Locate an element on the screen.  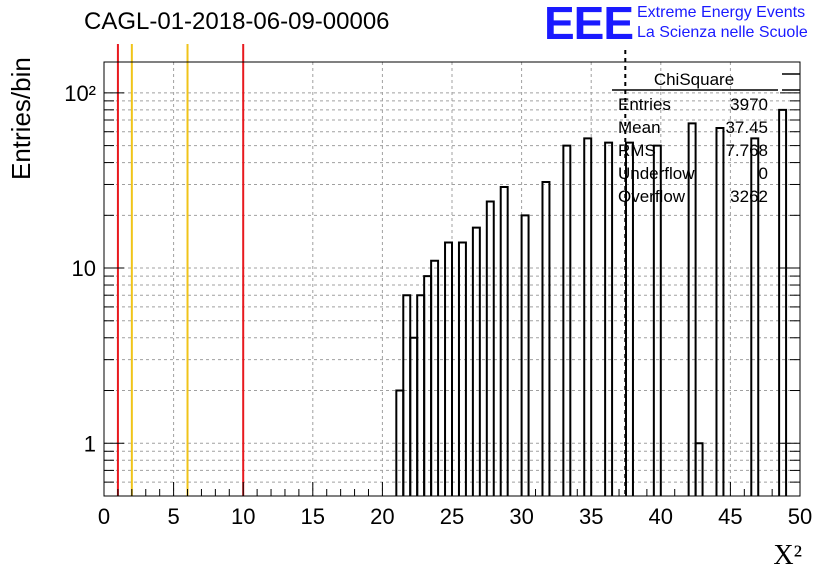
x-axis-label: X² is located at coordinates (787, 555).